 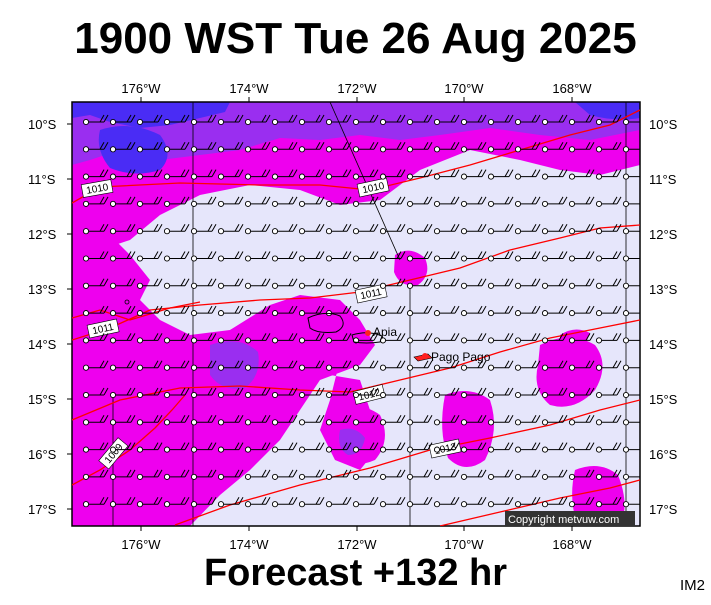 I want to click on lat-label-right: 15°S, so click(x=663, y=399).